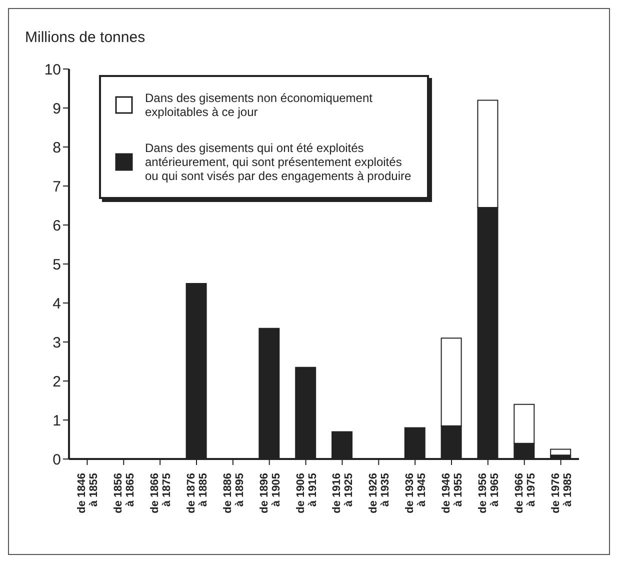 The image size is (628, 565). What do you see at coordinates (85, 37) in the screenshot?
I see `y-axis-title: Millions de tonnes` at bounding box center [85, 37].